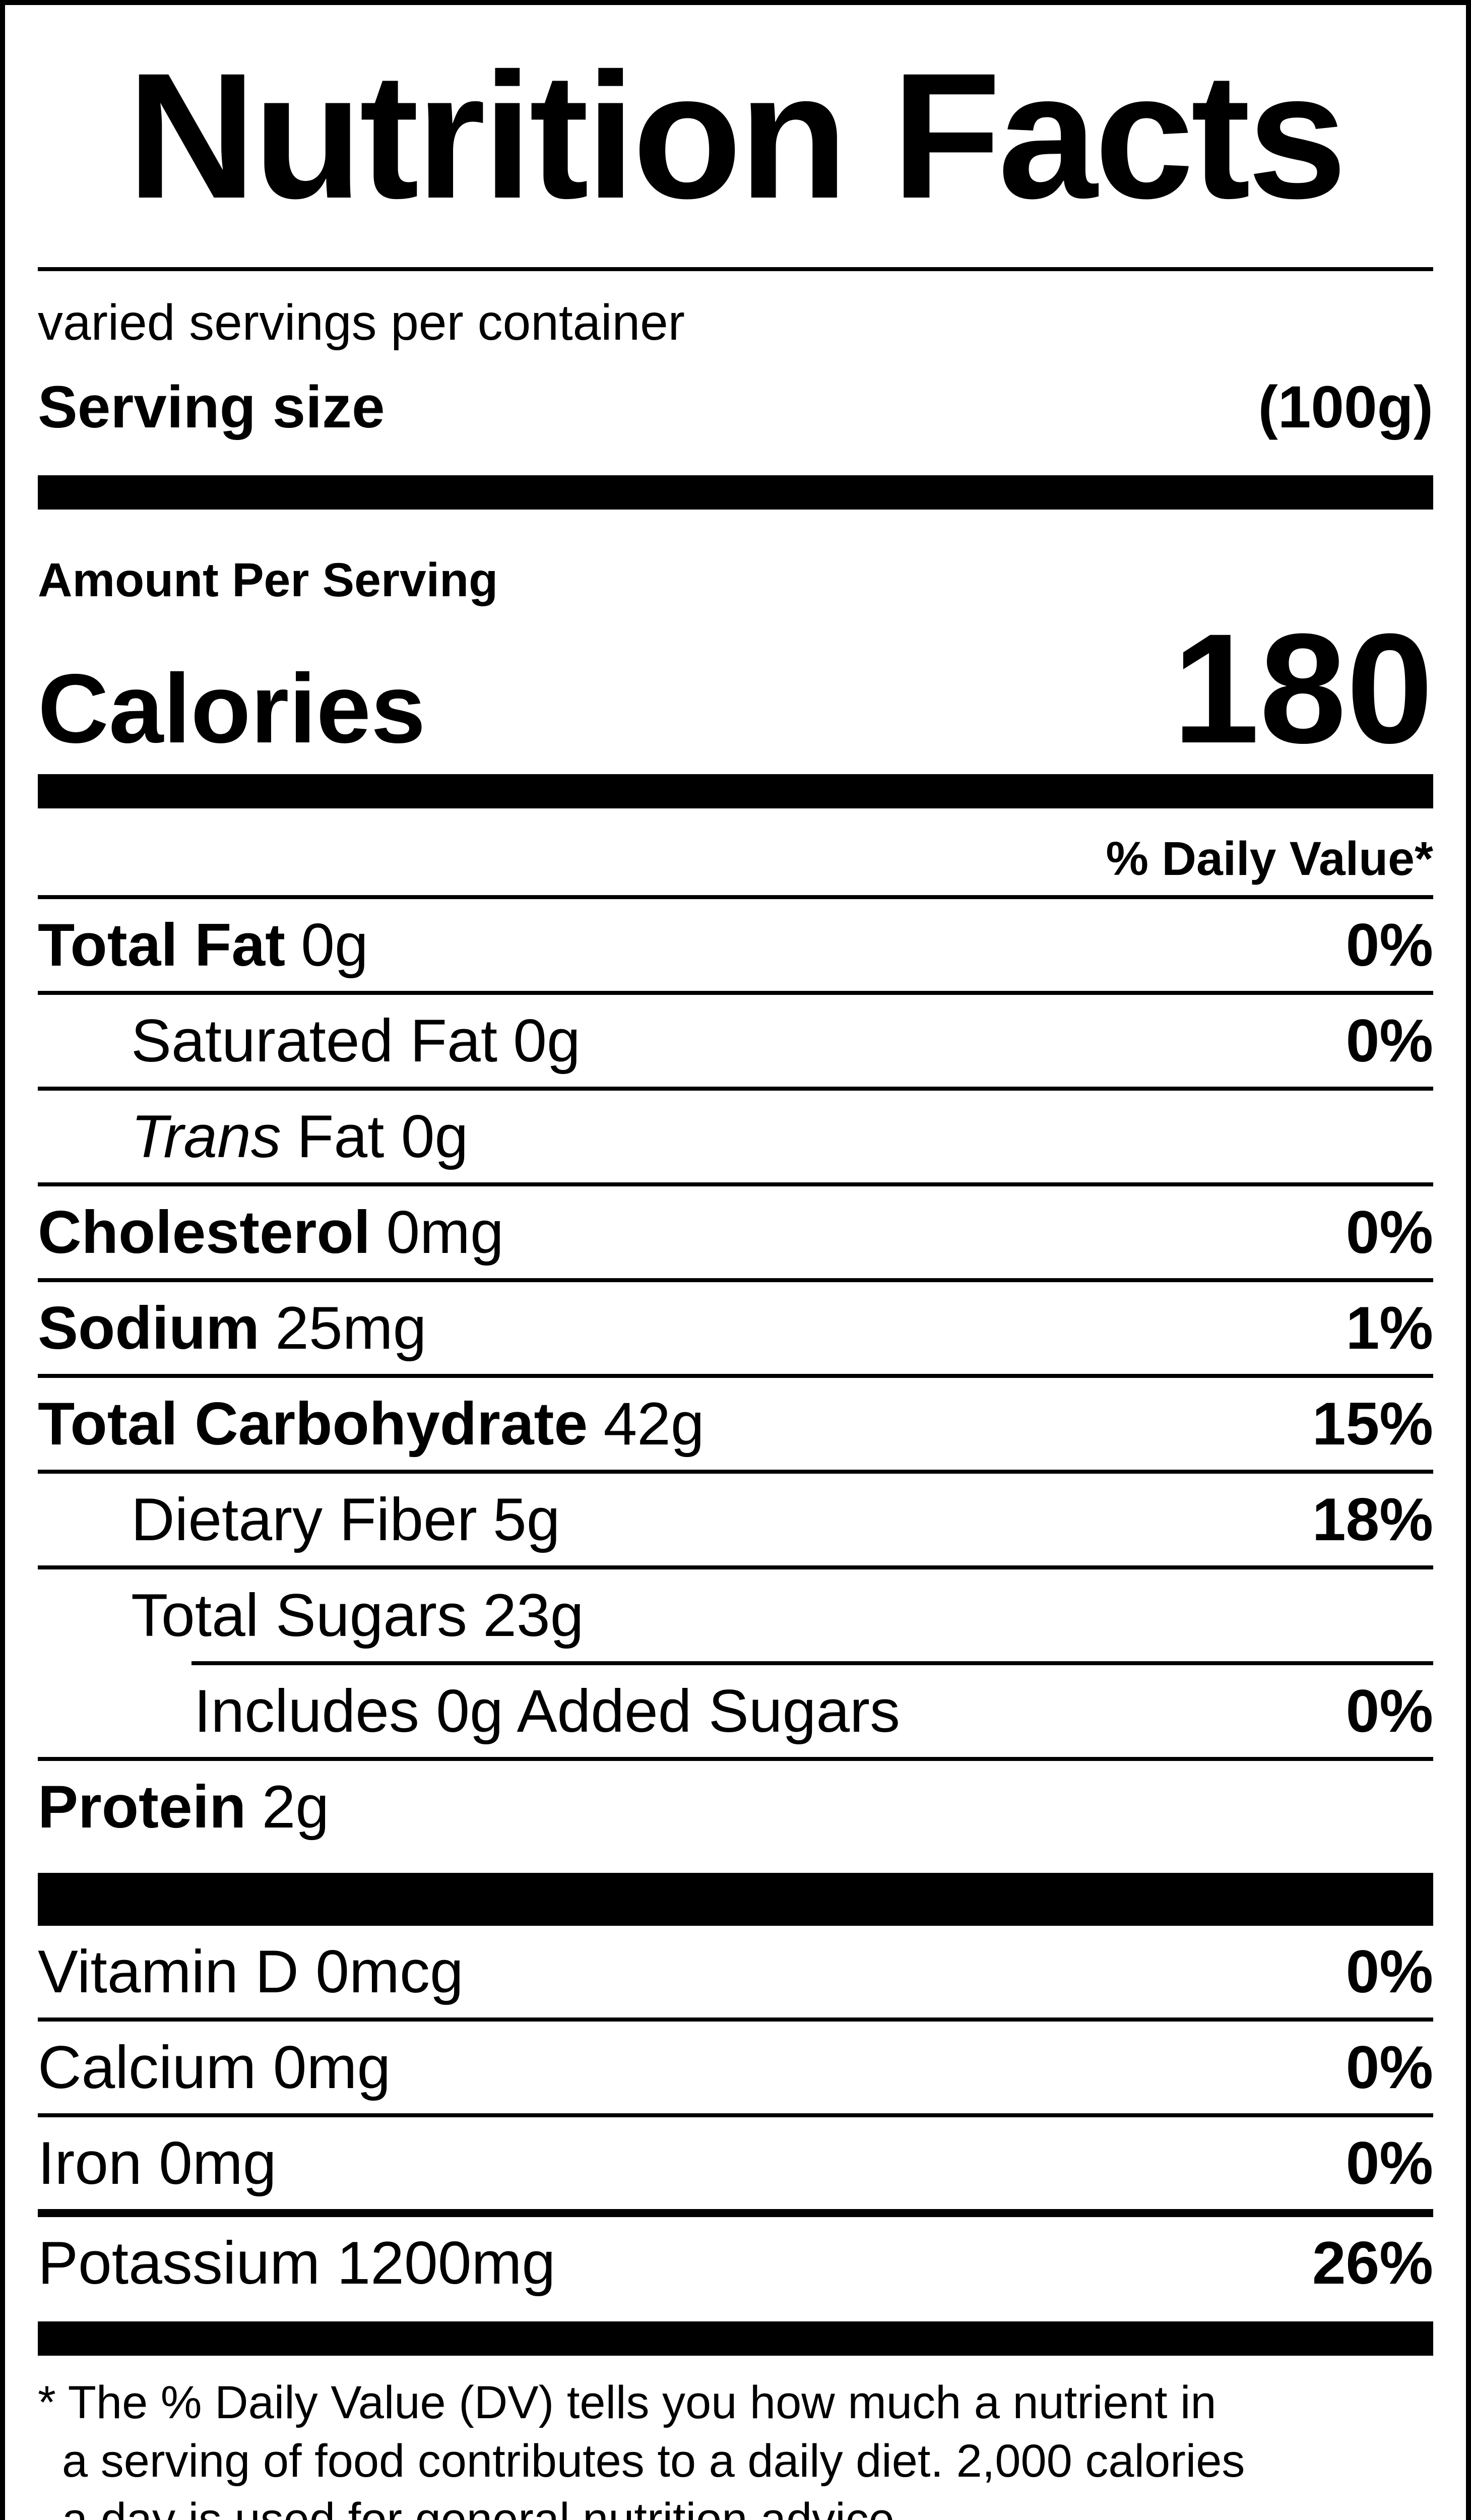  I want to click on servings-per-container: varied servings per container, so click(361, 322).